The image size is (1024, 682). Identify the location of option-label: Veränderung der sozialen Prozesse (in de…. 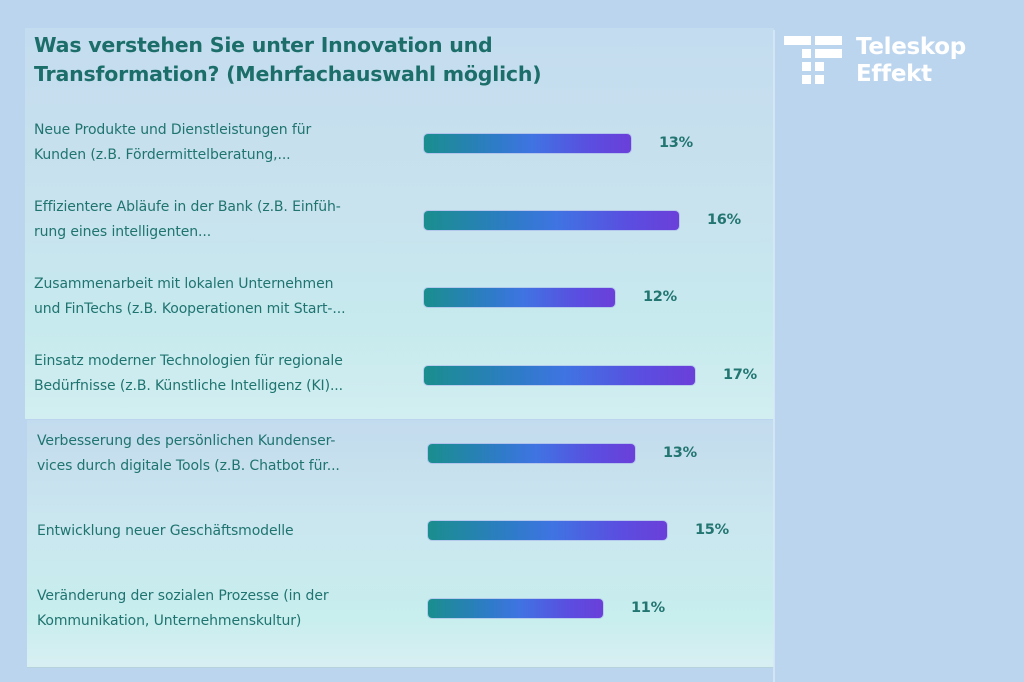
(222, 609).